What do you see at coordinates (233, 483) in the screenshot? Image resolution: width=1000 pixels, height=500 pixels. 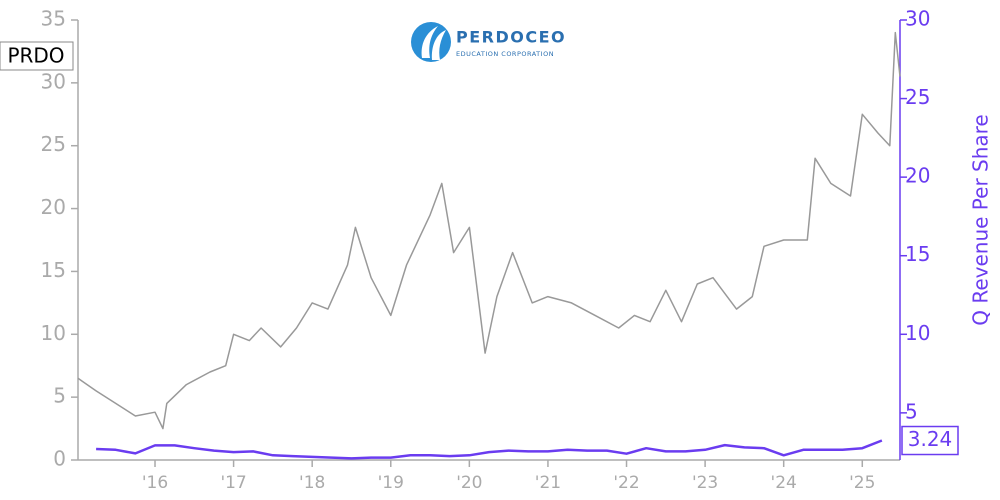 I see `x-tick-label: '17` at bounding box center [233, 483].